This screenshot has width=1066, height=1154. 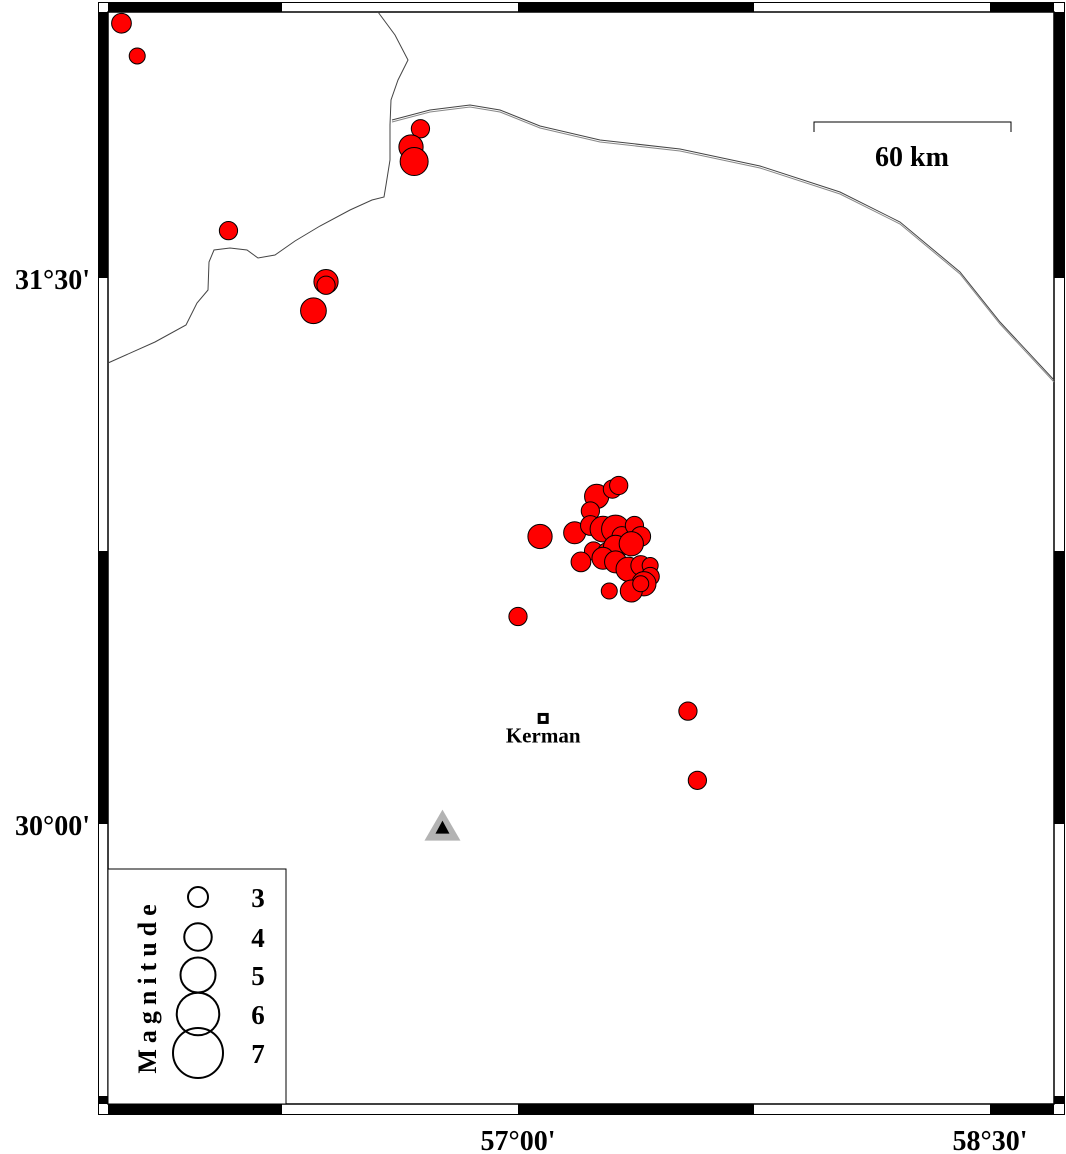 I want to click on legend-items: 3 4 5 6 7, so click(x=218, y=981).